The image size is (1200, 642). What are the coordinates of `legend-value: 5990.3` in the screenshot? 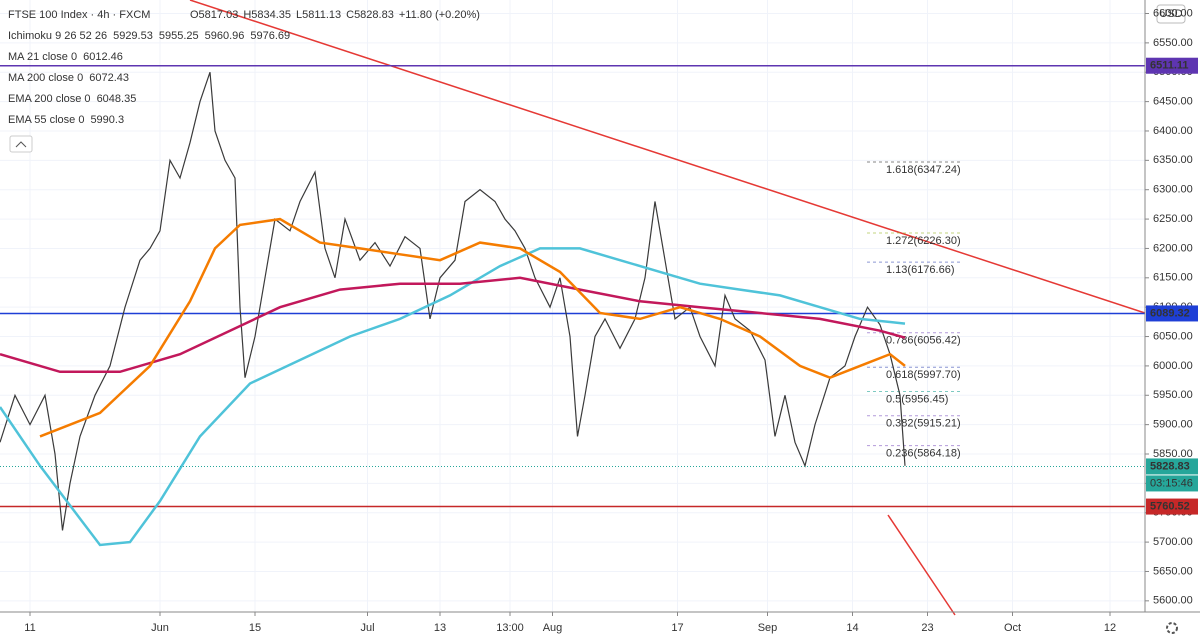 It's located at (107, 120).